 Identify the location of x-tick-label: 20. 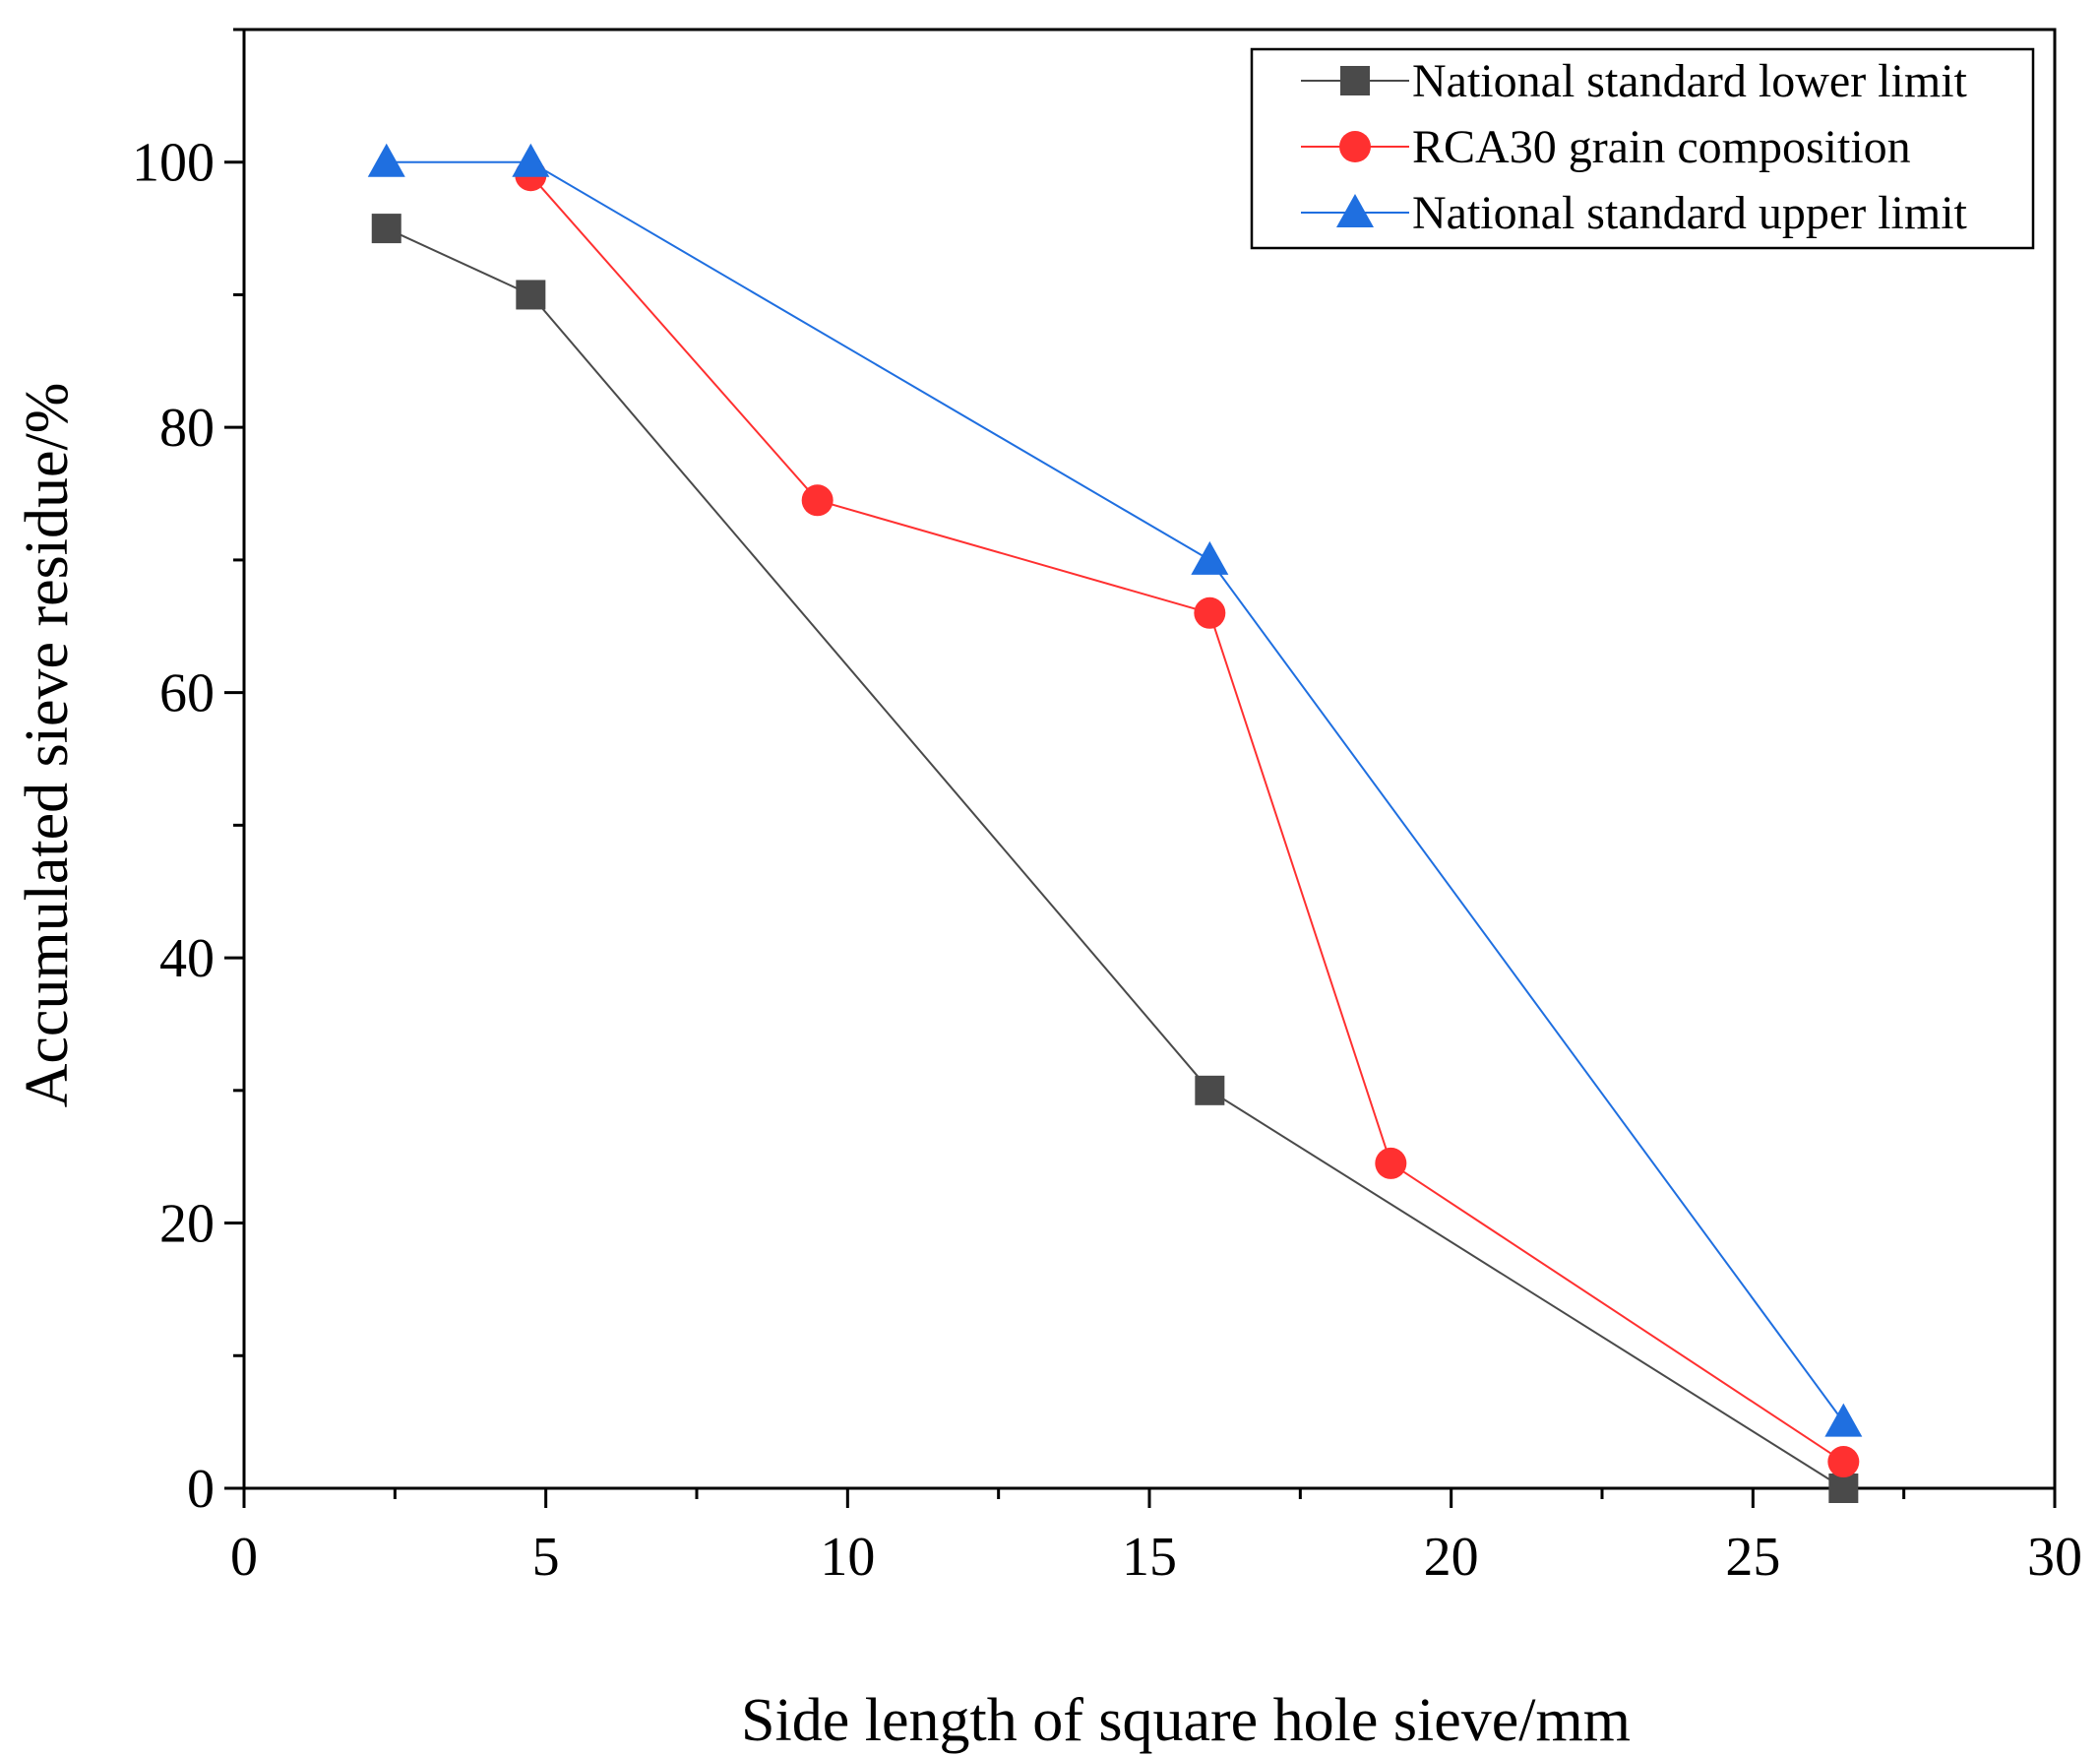
(1451, 1558).